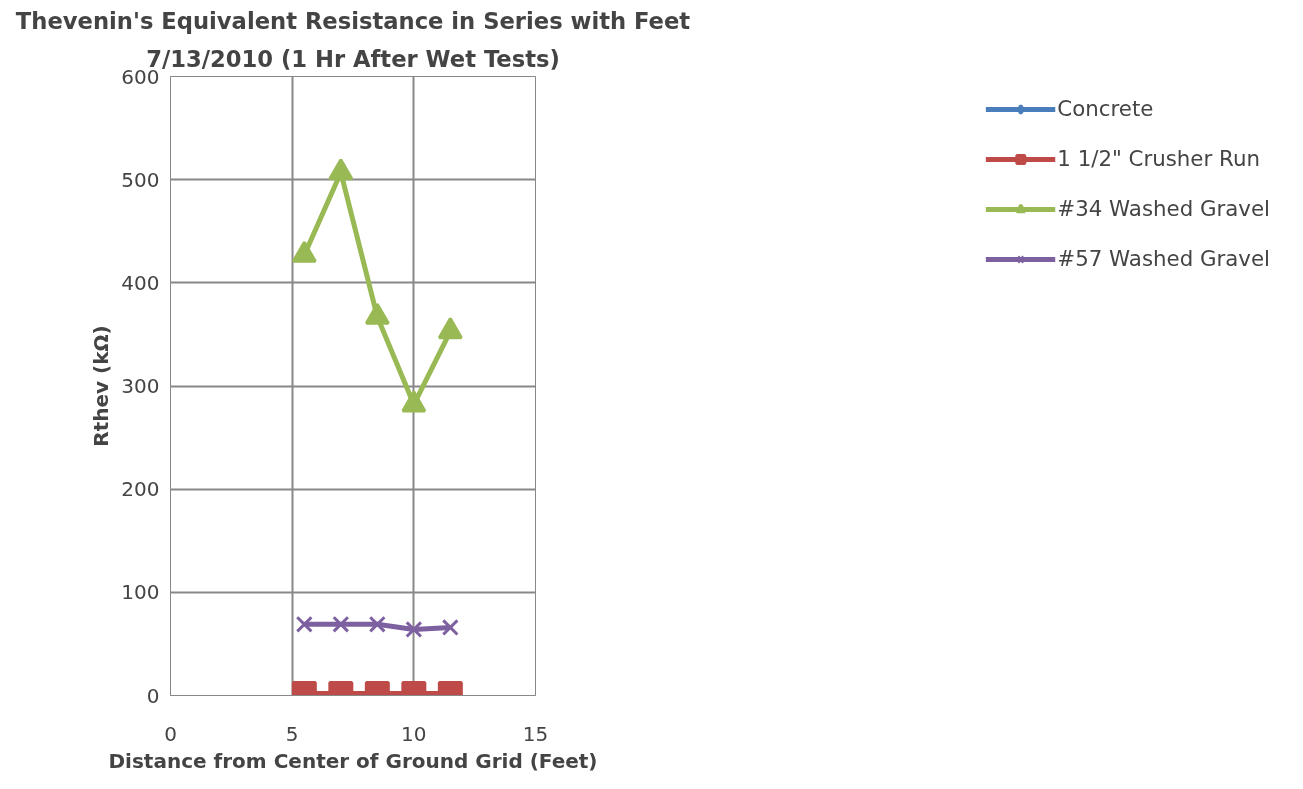 This screenshot has height=789, width=1303. Describe the element at coordinates (292, 733) in the screenshot. I see `x-tick-label: 5` at that location.